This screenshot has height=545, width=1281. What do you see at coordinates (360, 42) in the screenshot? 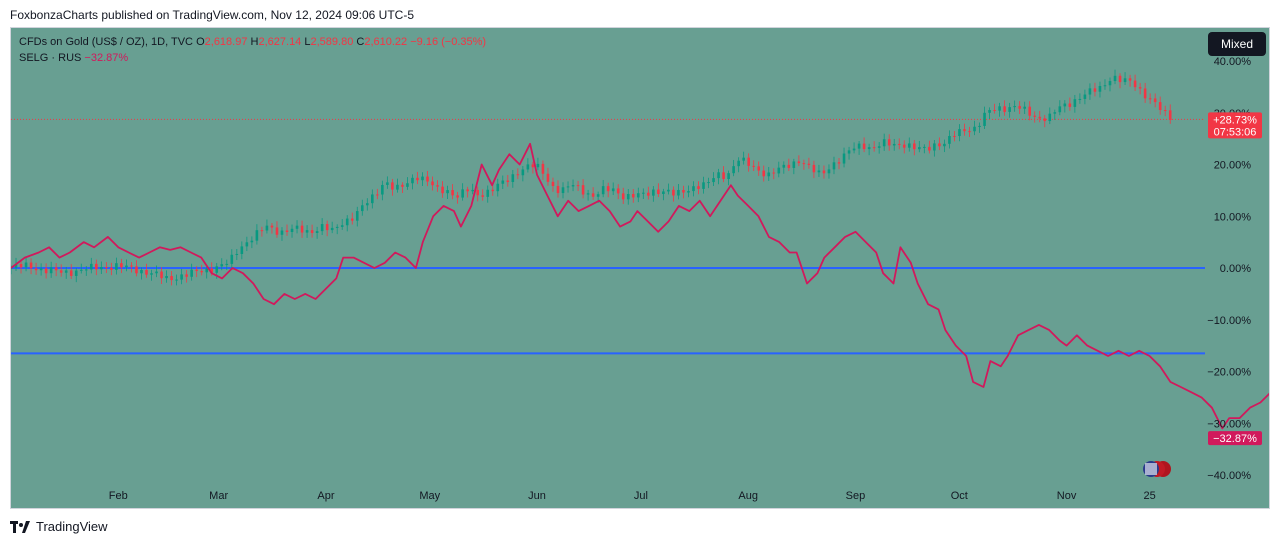
I see `legend-close-label: C` at bounding box center [360, 42].